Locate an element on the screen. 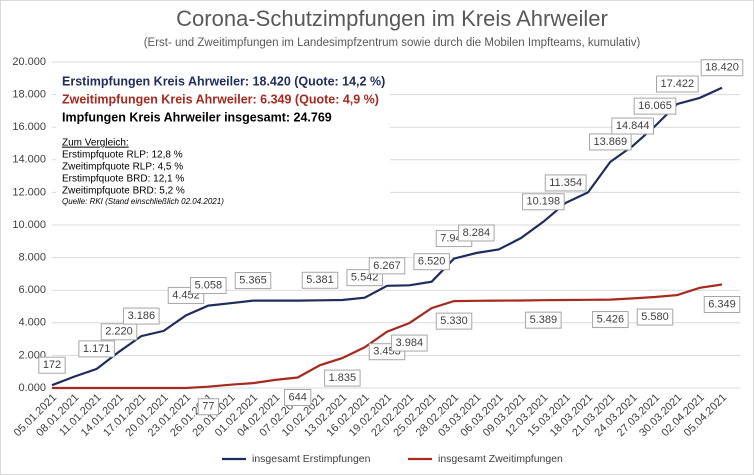 Image resolution: width=754 pixels, height=475 pixels. y-tick-label: 10.000 is located at coordinates (29, 225).